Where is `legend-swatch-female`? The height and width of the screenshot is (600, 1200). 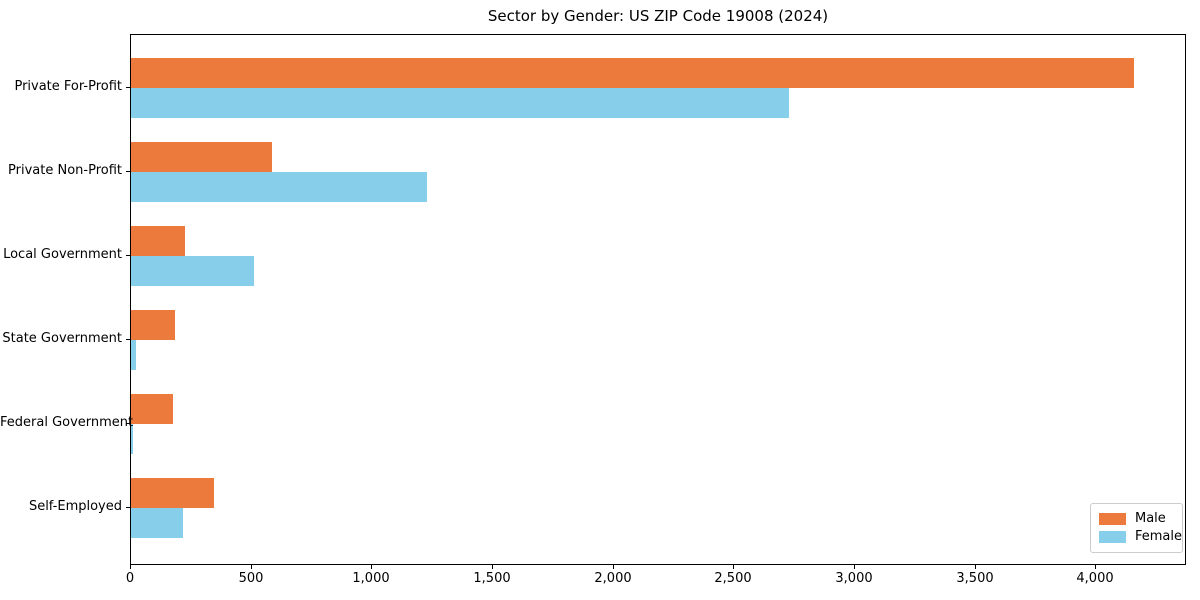 legend-swatch-female is located at coordinates (1112, 537).